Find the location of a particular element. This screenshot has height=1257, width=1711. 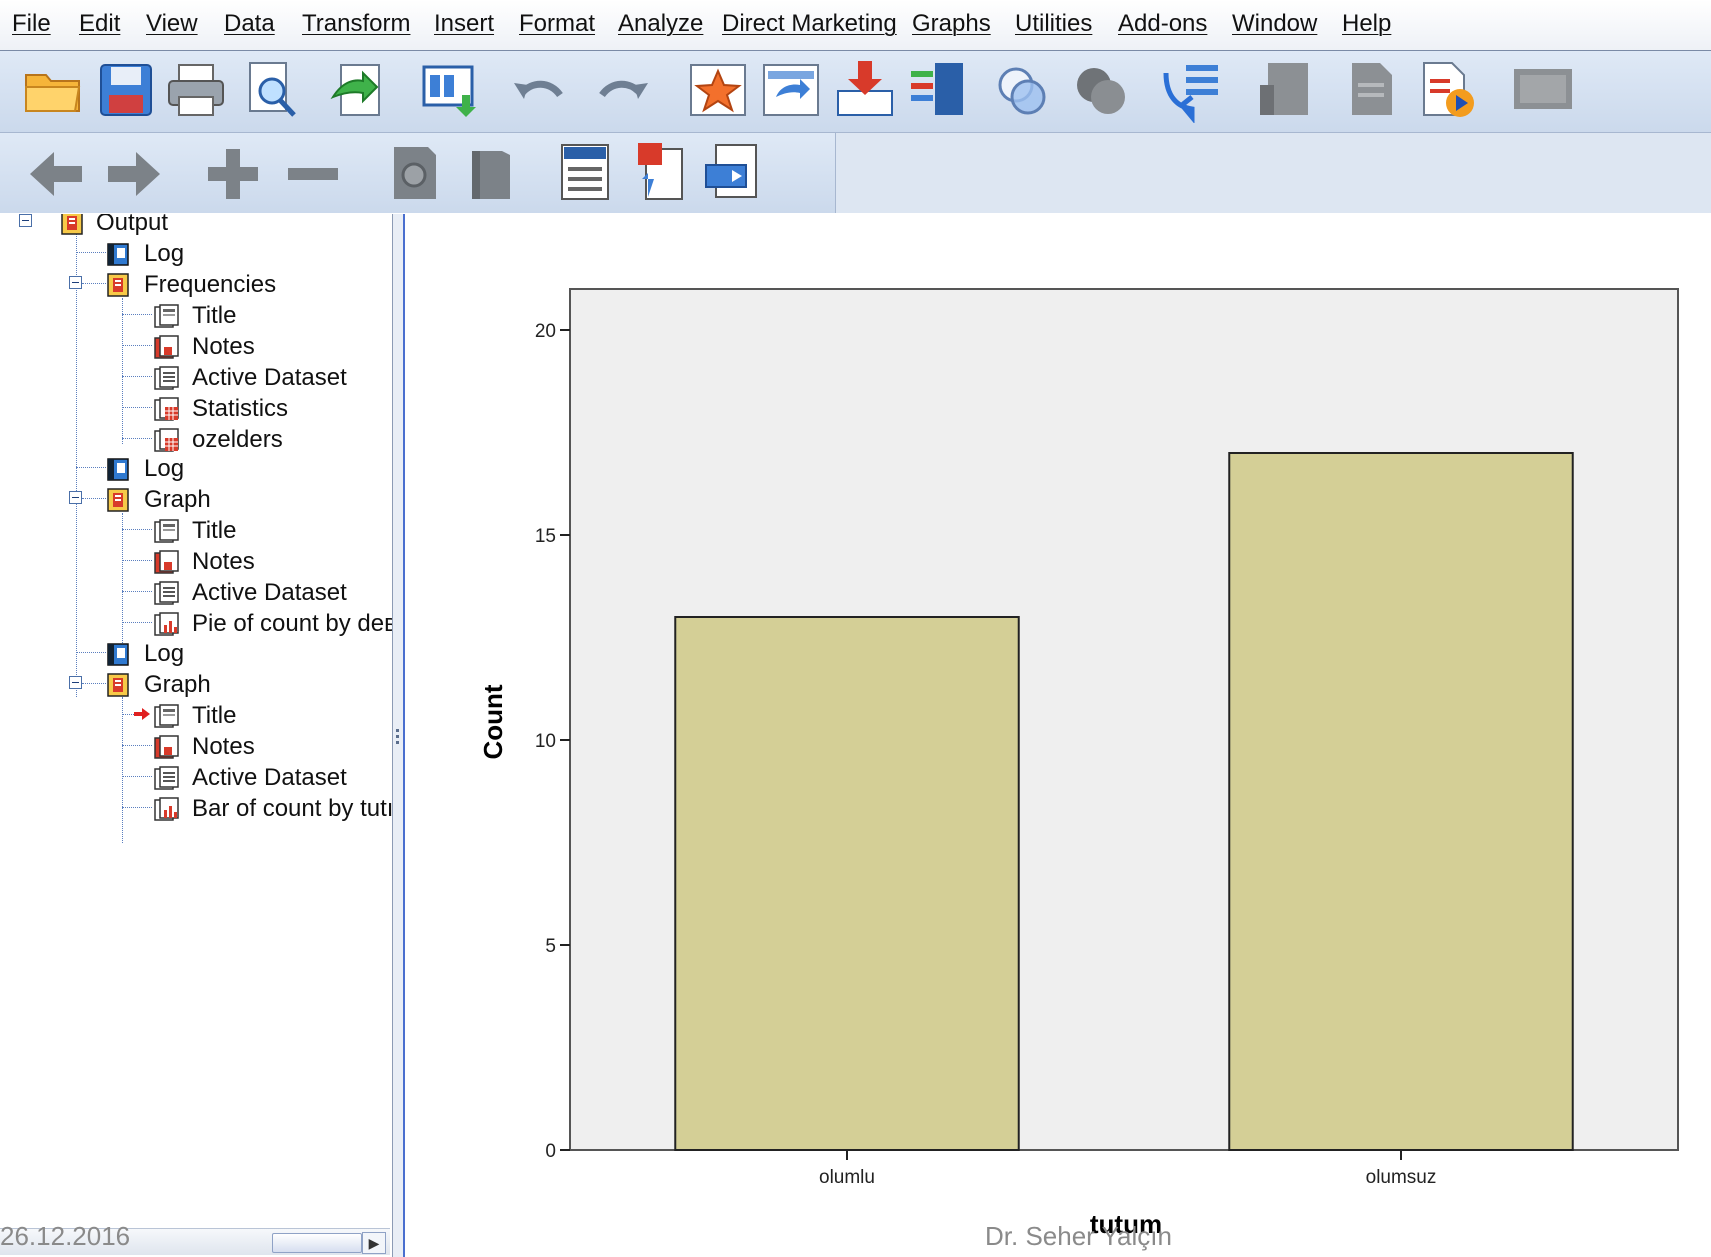

menu-format: Format is located at coordinates (557, 23).